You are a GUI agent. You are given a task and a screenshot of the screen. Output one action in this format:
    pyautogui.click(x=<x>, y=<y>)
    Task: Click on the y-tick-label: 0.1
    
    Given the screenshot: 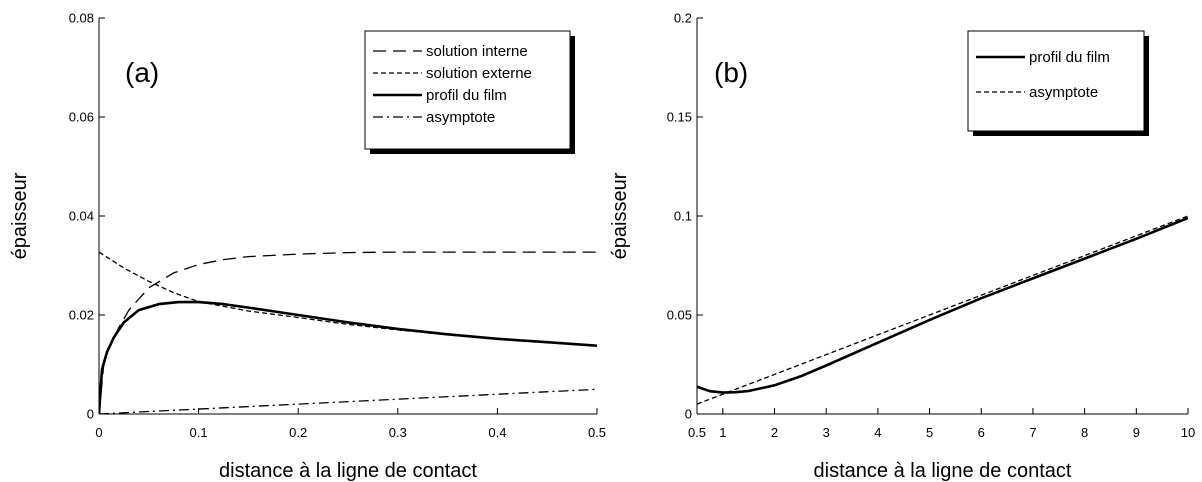 What is the action you would take?
    pyautogui.click(x=683, y=216)
    